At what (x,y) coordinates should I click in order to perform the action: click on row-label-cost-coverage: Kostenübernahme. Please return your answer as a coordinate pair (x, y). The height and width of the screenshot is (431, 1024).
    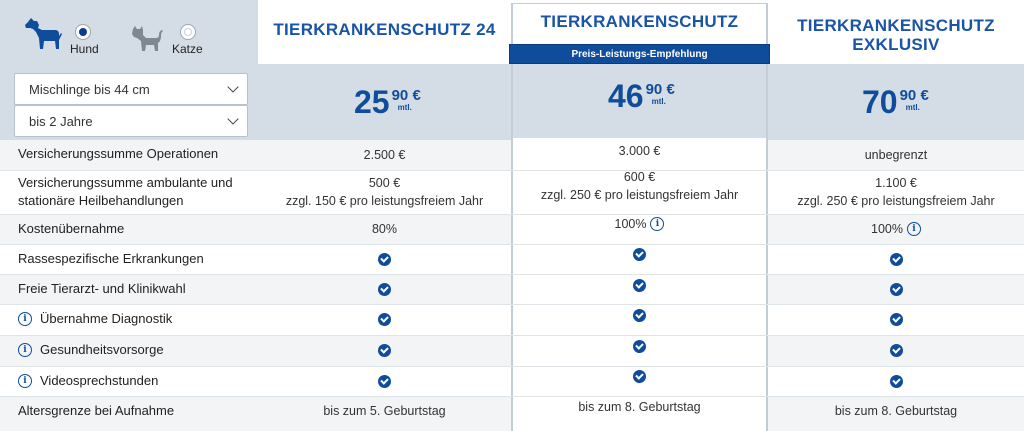
    Looking at the image, I should click on (71, 228).